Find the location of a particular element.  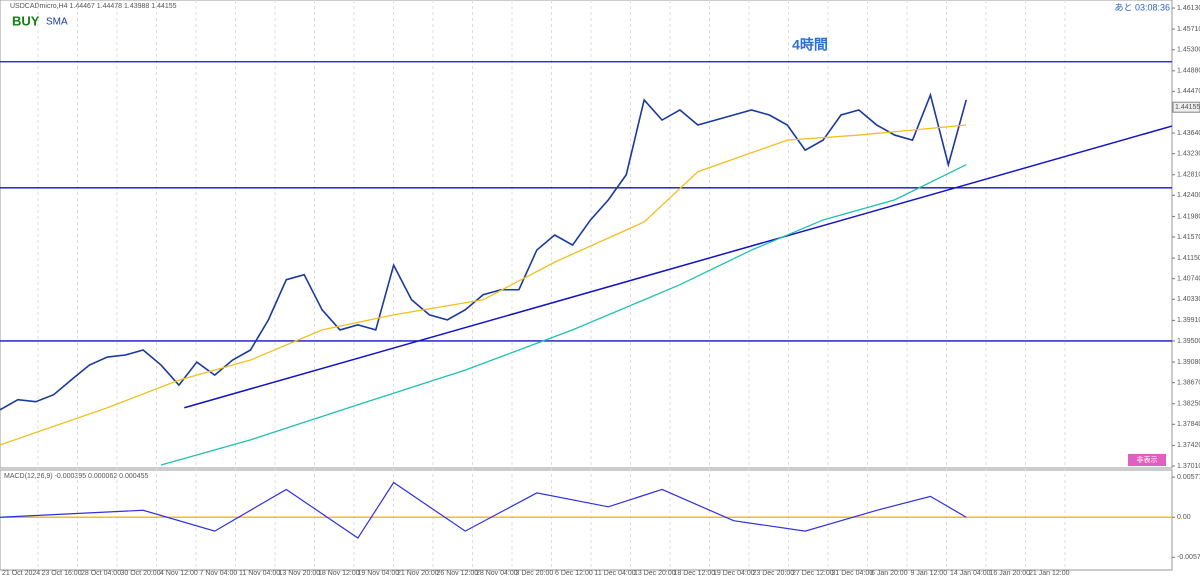

y-tick-label: 1.41570 is located at coordinates (1188, 237).